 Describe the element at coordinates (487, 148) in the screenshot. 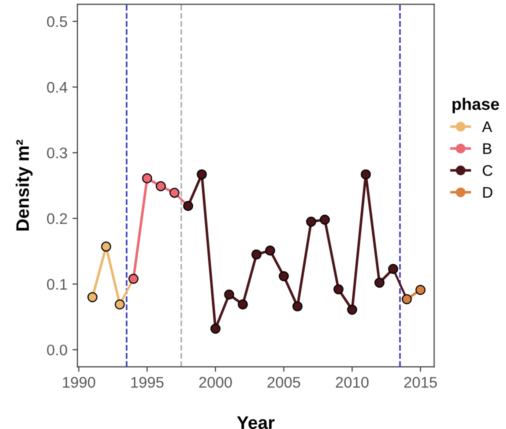

I see `legend-label: B` at that location.